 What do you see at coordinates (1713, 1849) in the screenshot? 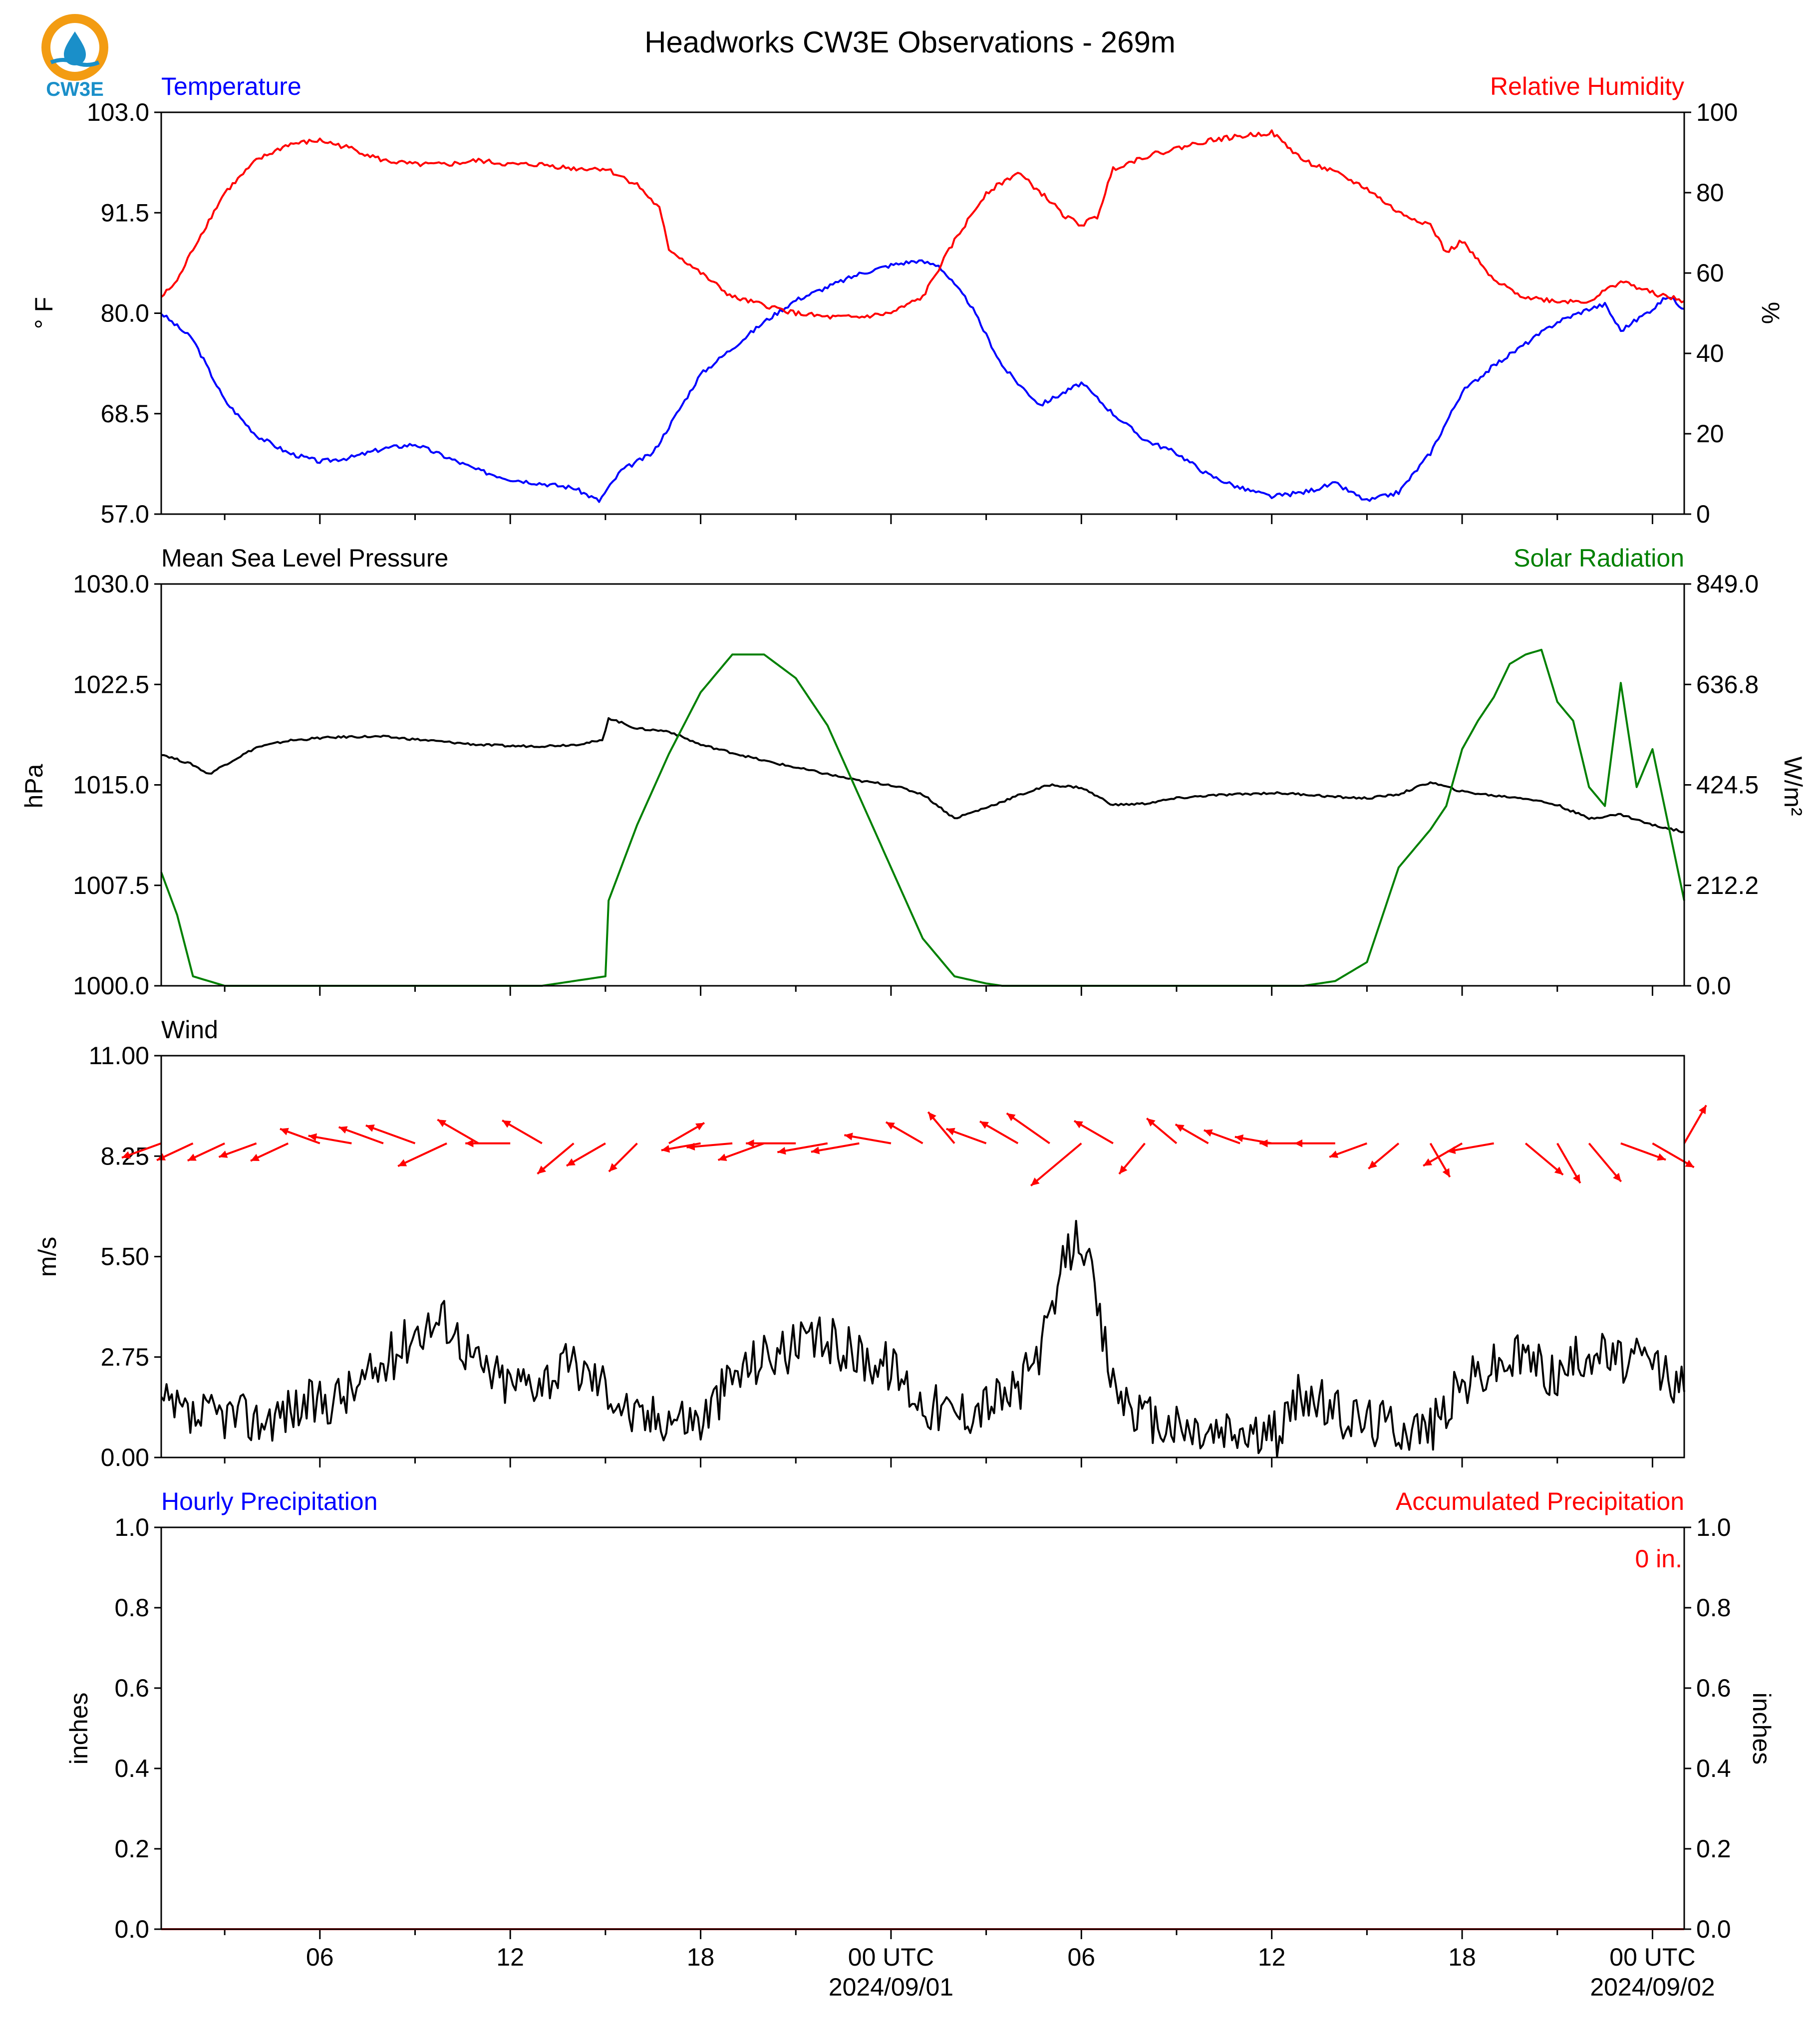
I see `right-ytick-label: 0.2` at bounding box center [1713, 1849].